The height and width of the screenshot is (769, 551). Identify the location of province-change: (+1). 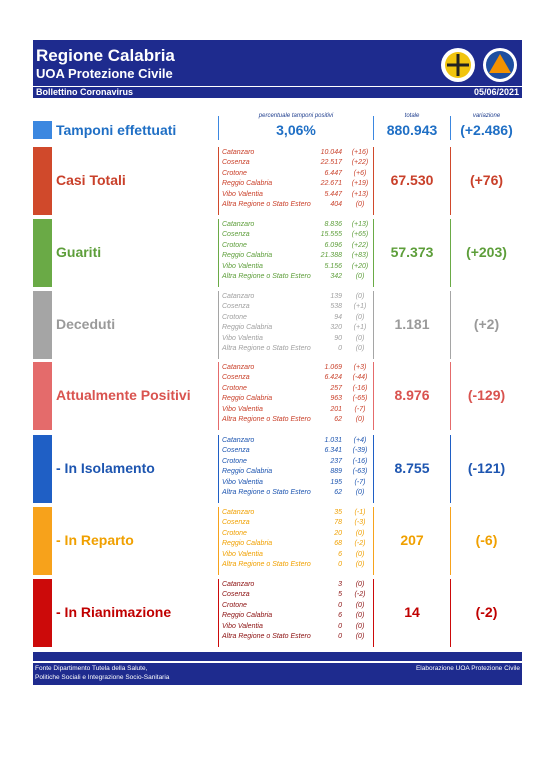
(360, 307).